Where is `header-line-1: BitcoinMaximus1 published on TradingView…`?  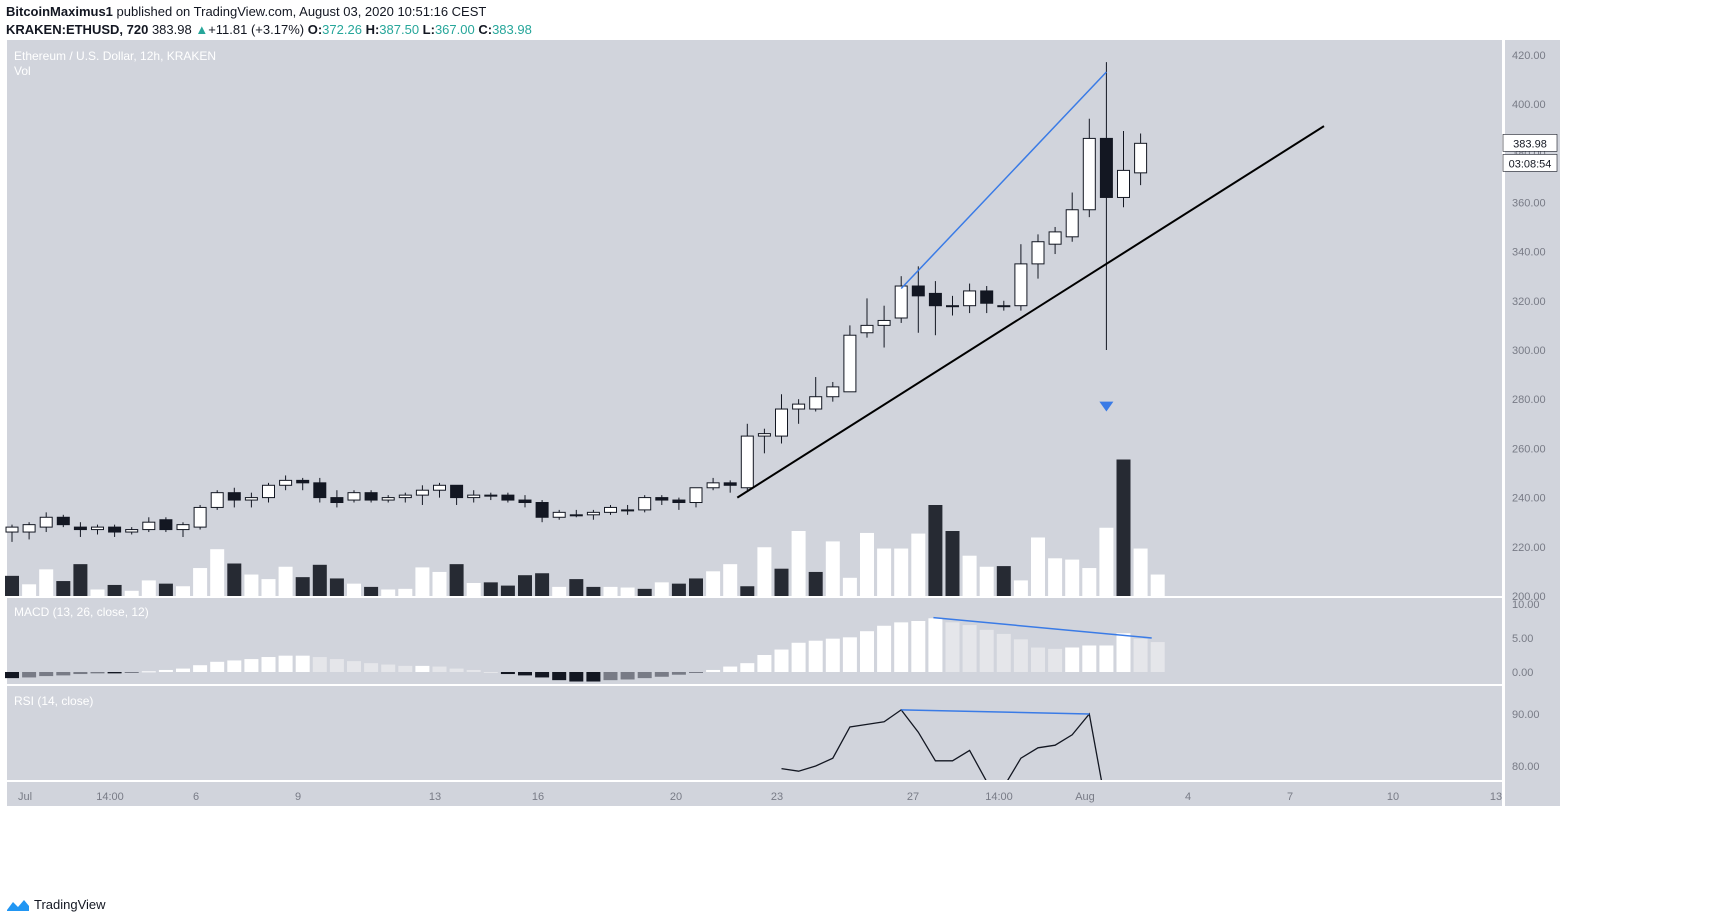
header-line-1: BitcoinMaximus1 published on TradingView… is located at coordinates (246, 11).